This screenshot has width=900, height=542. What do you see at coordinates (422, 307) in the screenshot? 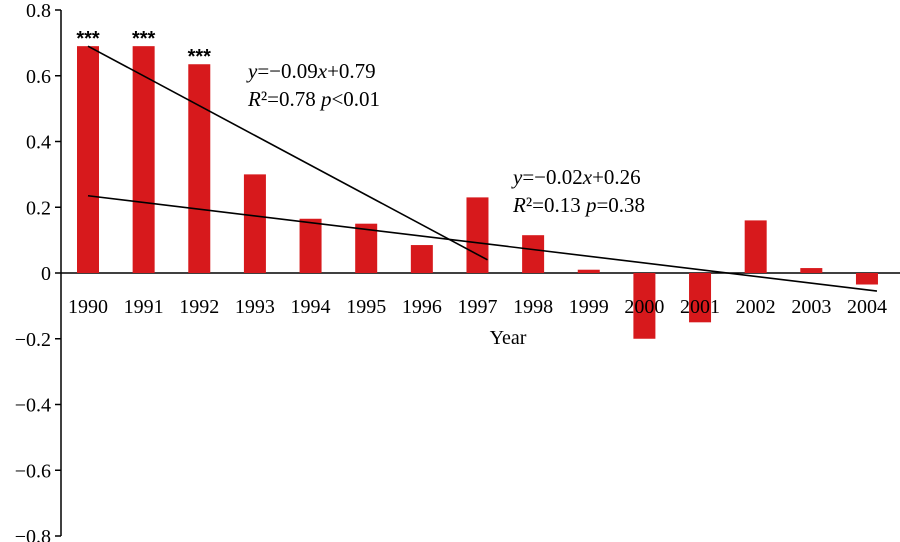
I see `x-tick-label: 1996` at bounding box center [422, 307].